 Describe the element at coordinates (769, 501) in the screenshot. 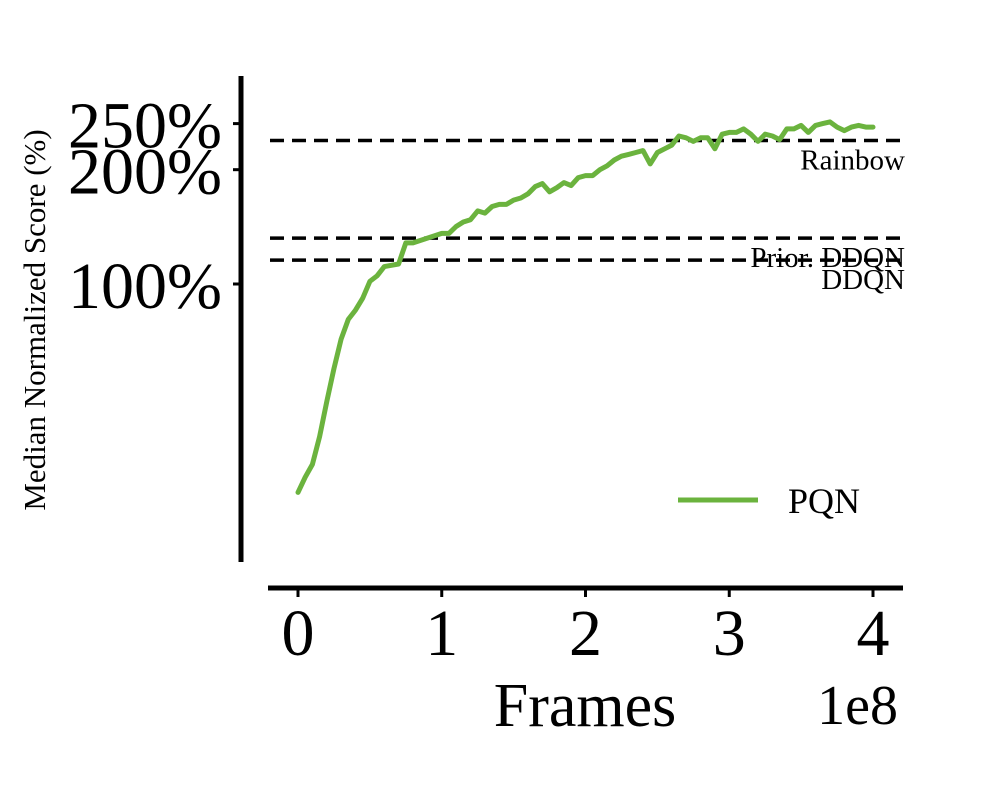

I see `legend: PQN` at that location.